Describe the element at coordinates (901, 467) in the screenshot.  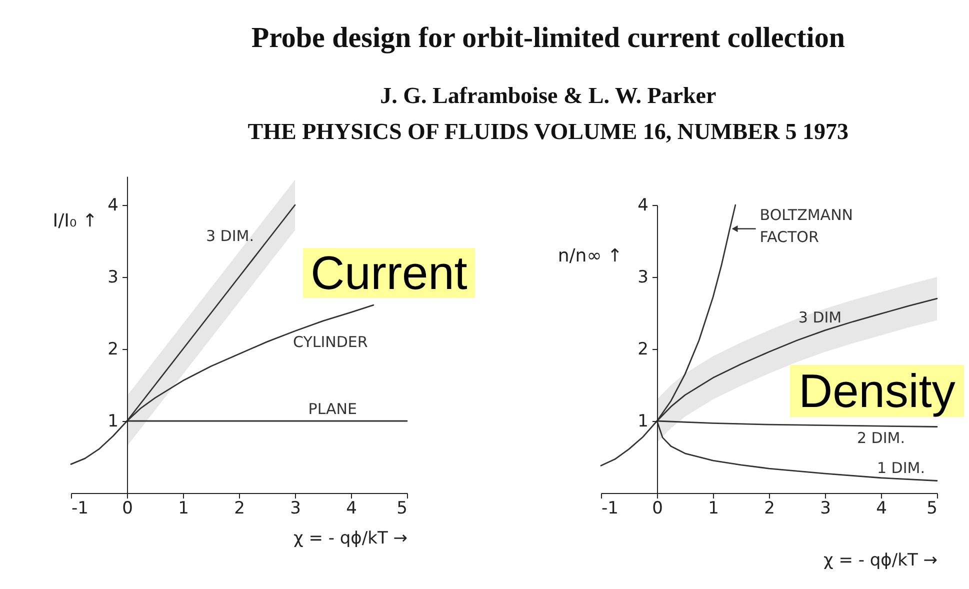
I see `series-label: 1 DIM.` at that location.